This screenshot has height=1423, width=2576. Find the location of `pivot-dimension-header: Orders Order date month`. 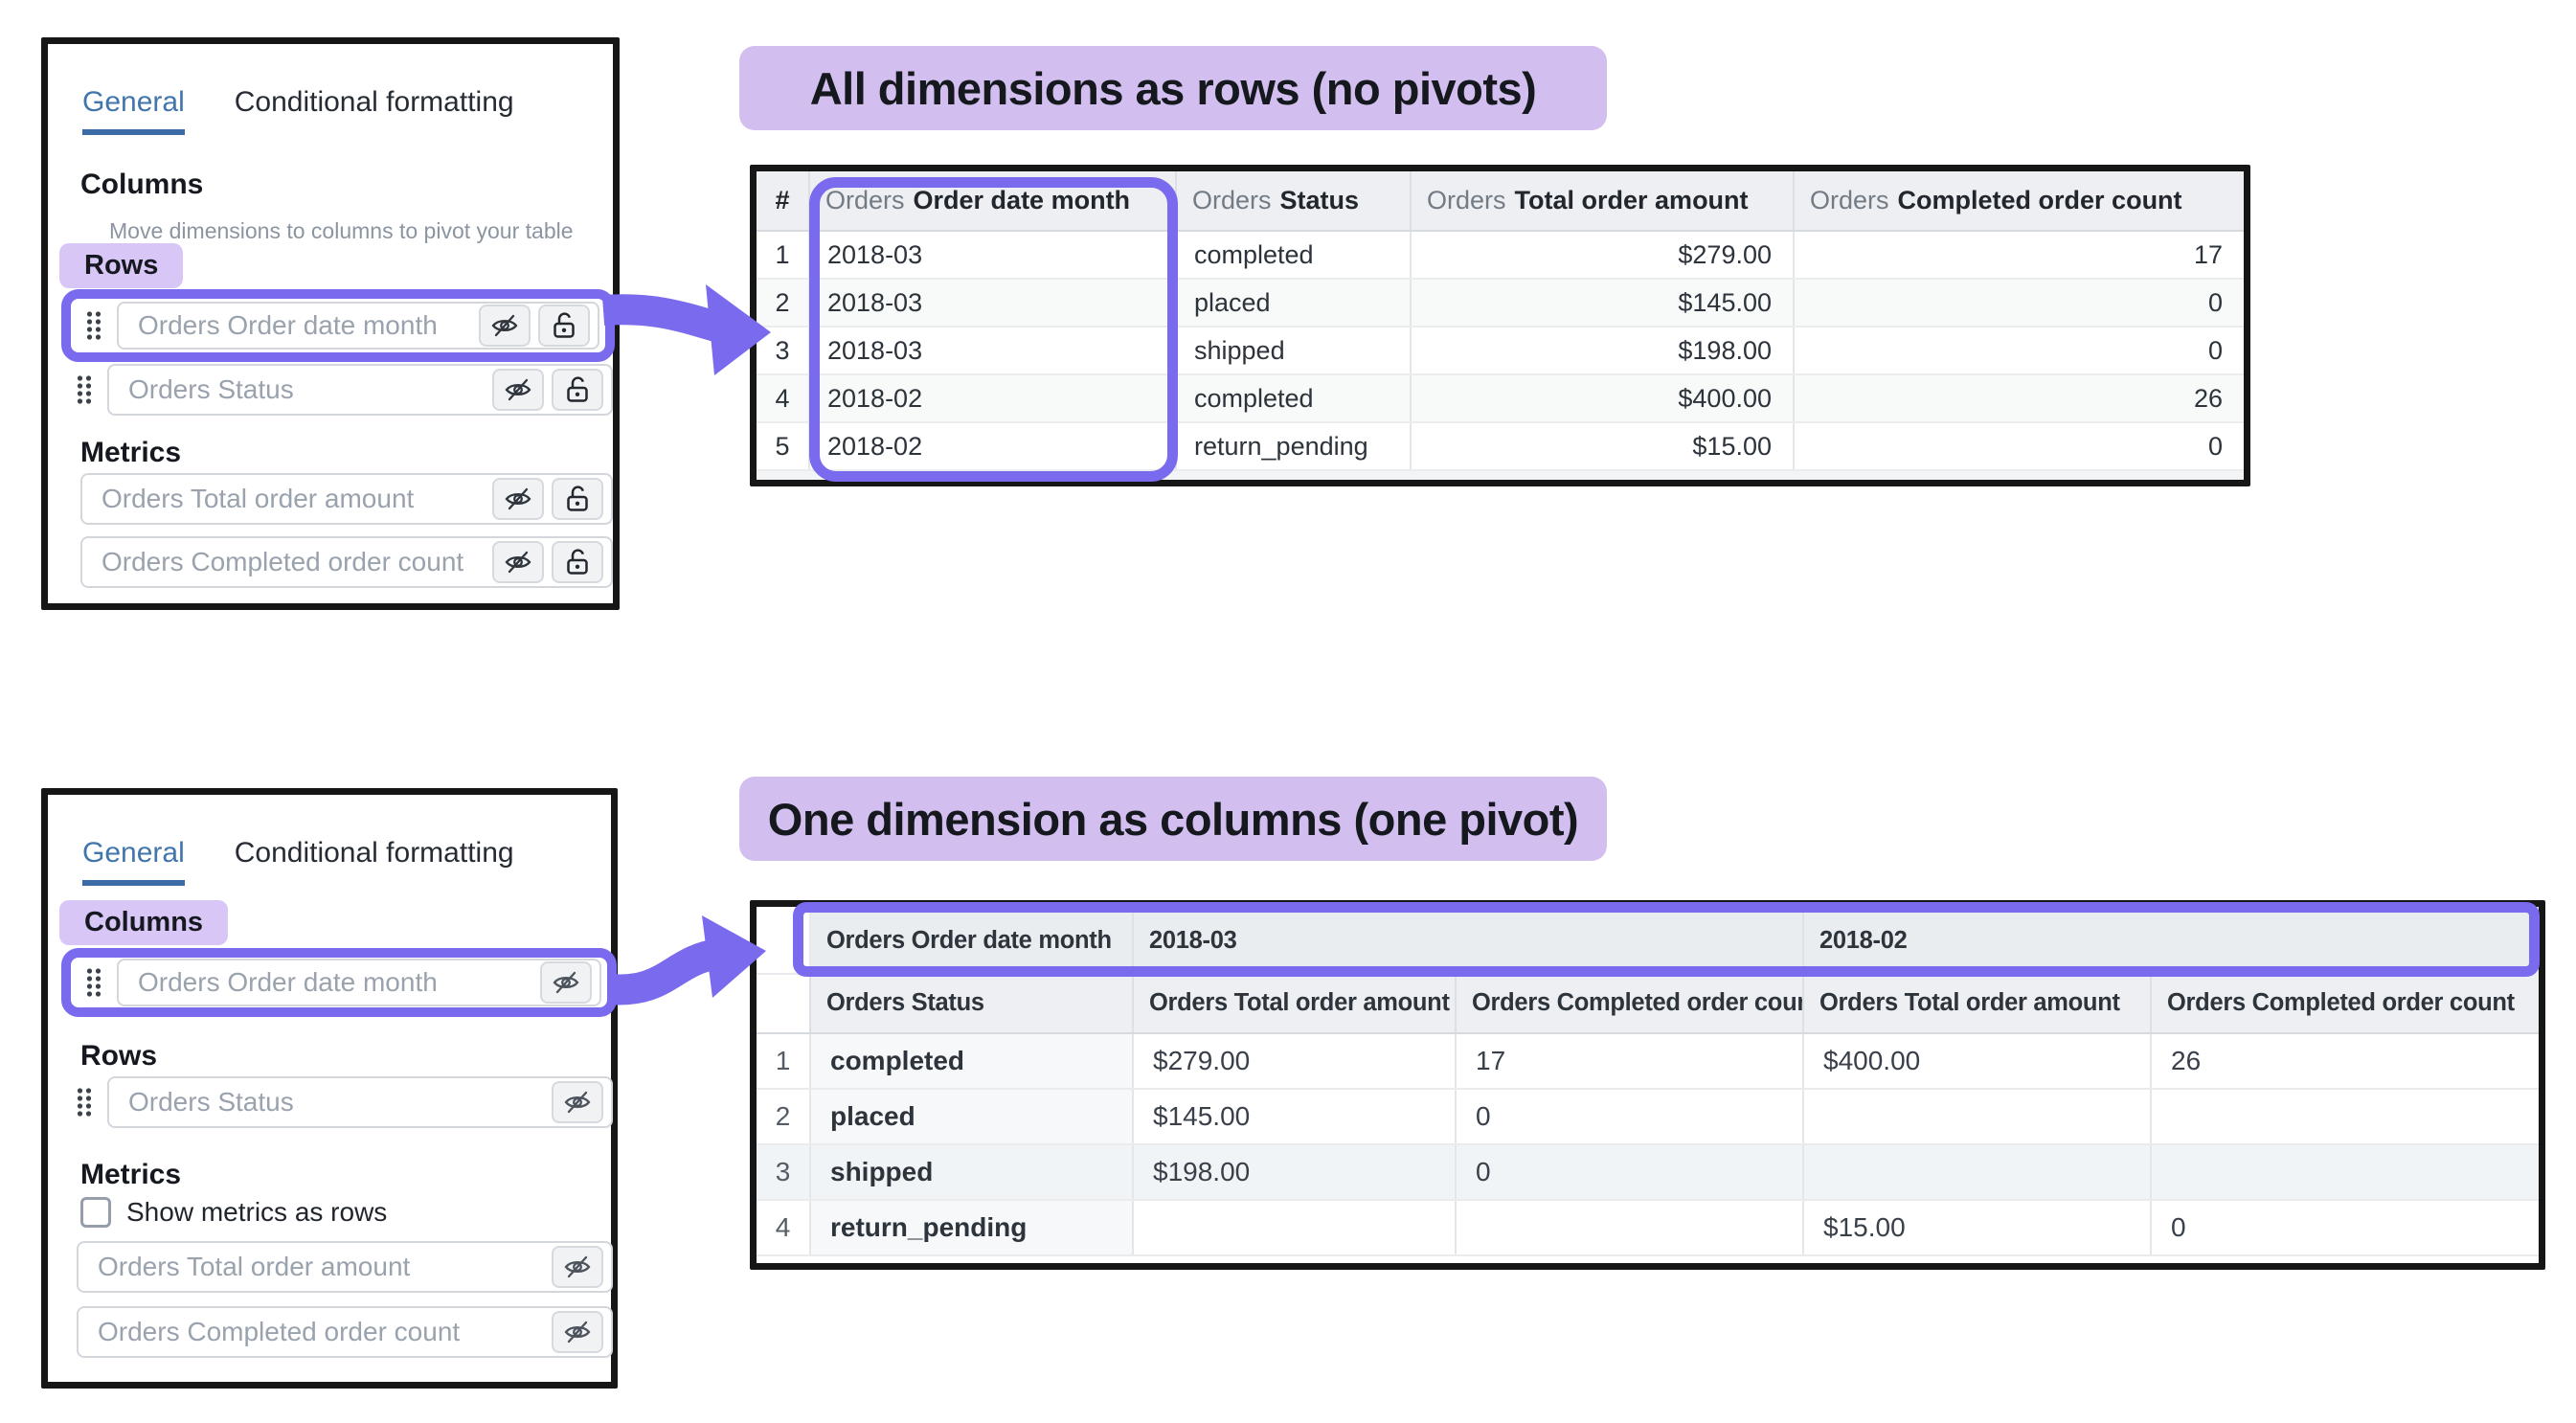

pivot-dimension-header: Orders Order date month is located at coordinates (972, 940).